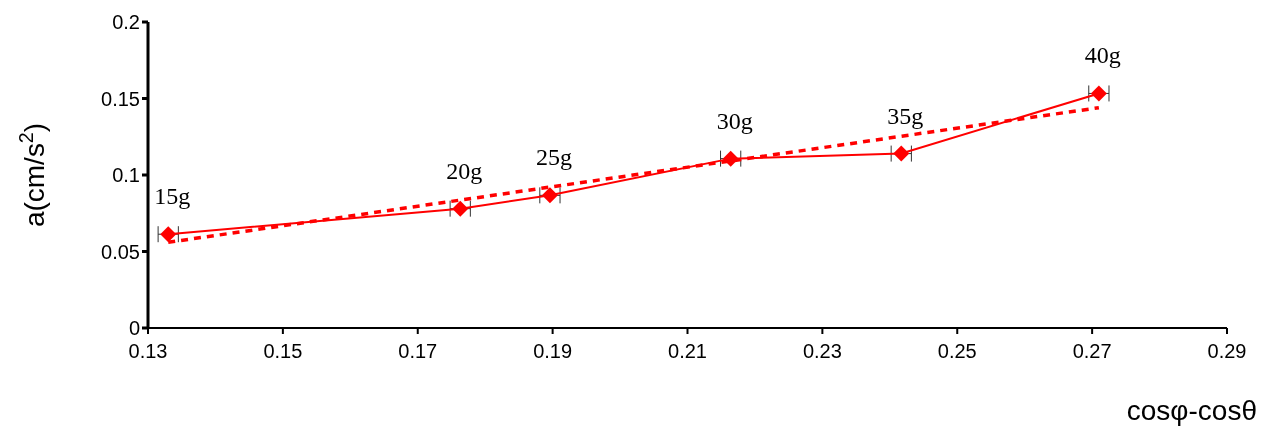 The image size is (1271, 443). I want to click on y-tick-label: 0.1, so click(126, 175).